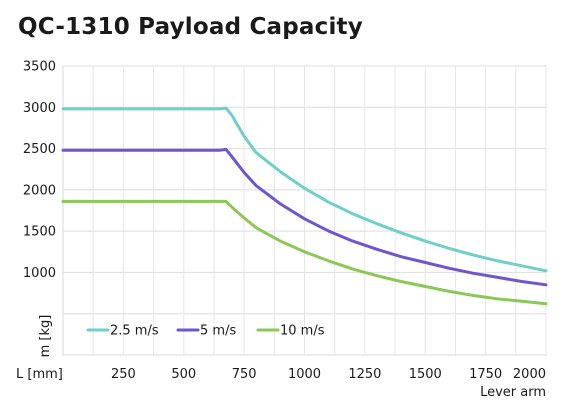  Describe the element at coordinates (485, 374) in the screenshot. I see `x-tick-label: 1750` at that location.